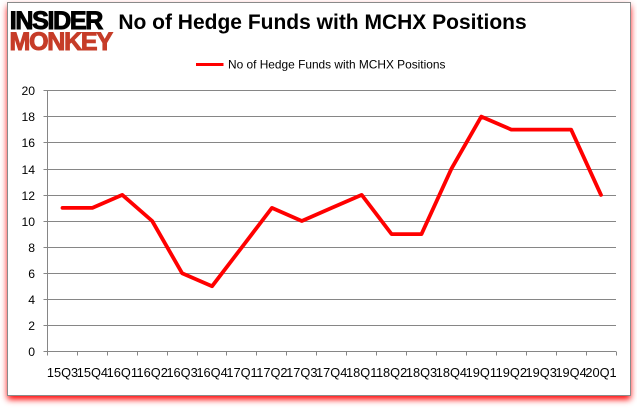 Image resolution: width=637 pixels, height=408 pixels. What do you see at coordinates (391, 372) in the screenshot?
I see `svg-text: 18Q2` at bounding box center [391, 372].